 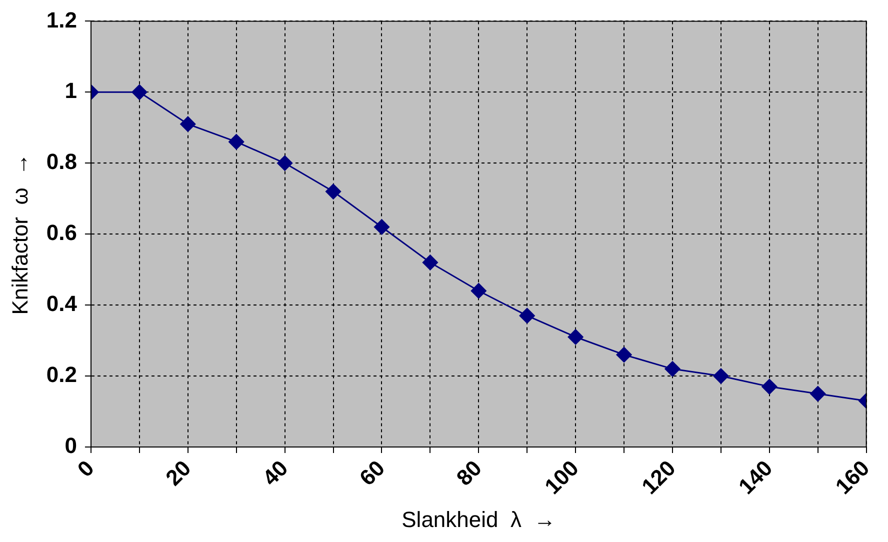 What do you see at coordinates (756, 477) in the screenshot?
I see `x-tick-label: 140` at bounding box center [756, 477].